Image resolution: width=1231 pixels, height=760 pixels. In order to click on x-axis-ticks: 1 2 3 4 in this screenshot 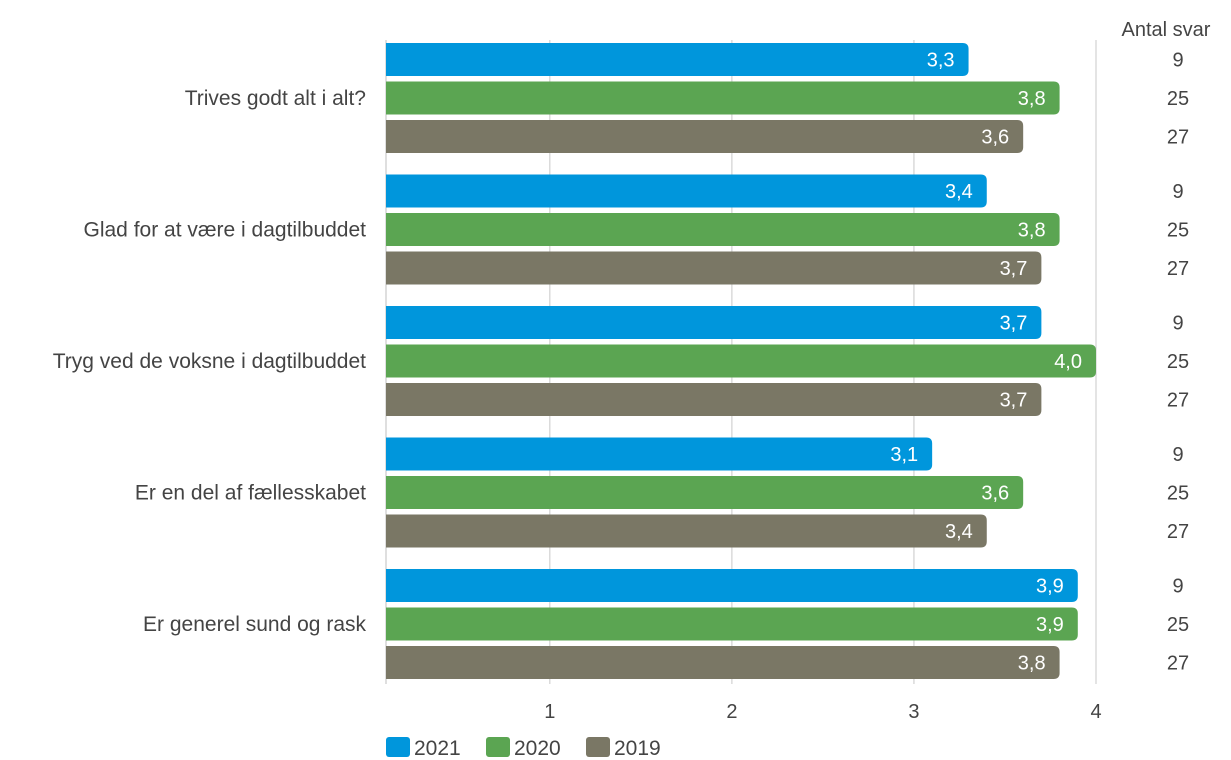, I will do `click(822, 712)`.